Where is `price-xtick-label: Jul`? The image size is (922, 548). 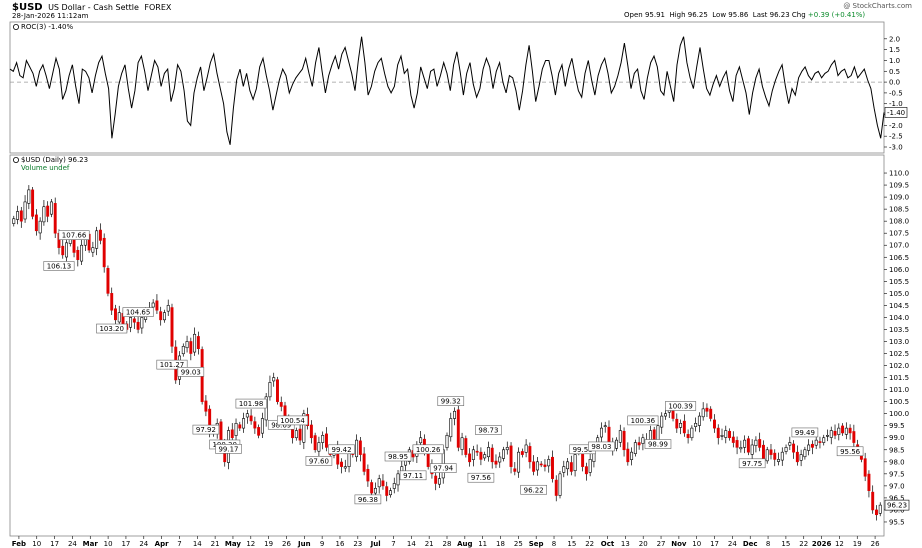
price-xtick-label: Jul is located at coordinates (375, 544).